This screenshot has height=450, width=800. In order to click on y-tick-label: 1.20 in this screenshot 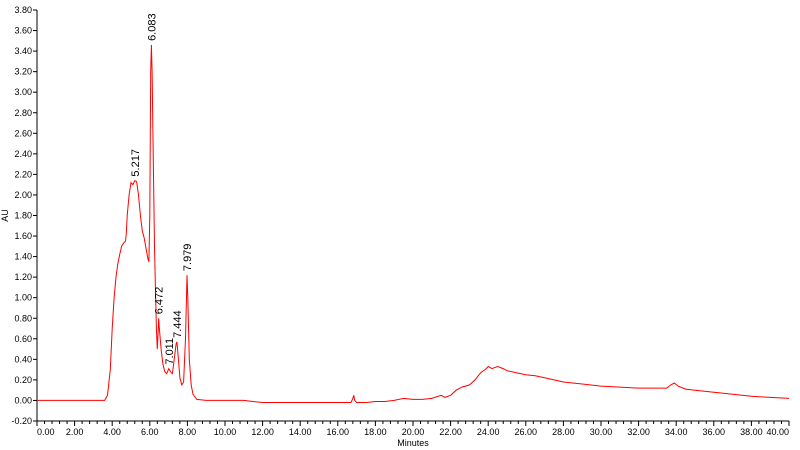, I will do `click(23, 277)`.